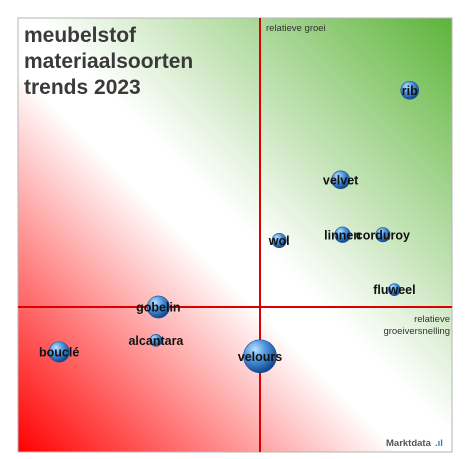 The height and width of the screenshot is (459, 472). I want to click on bubble-label: wol, so click(279, 241).